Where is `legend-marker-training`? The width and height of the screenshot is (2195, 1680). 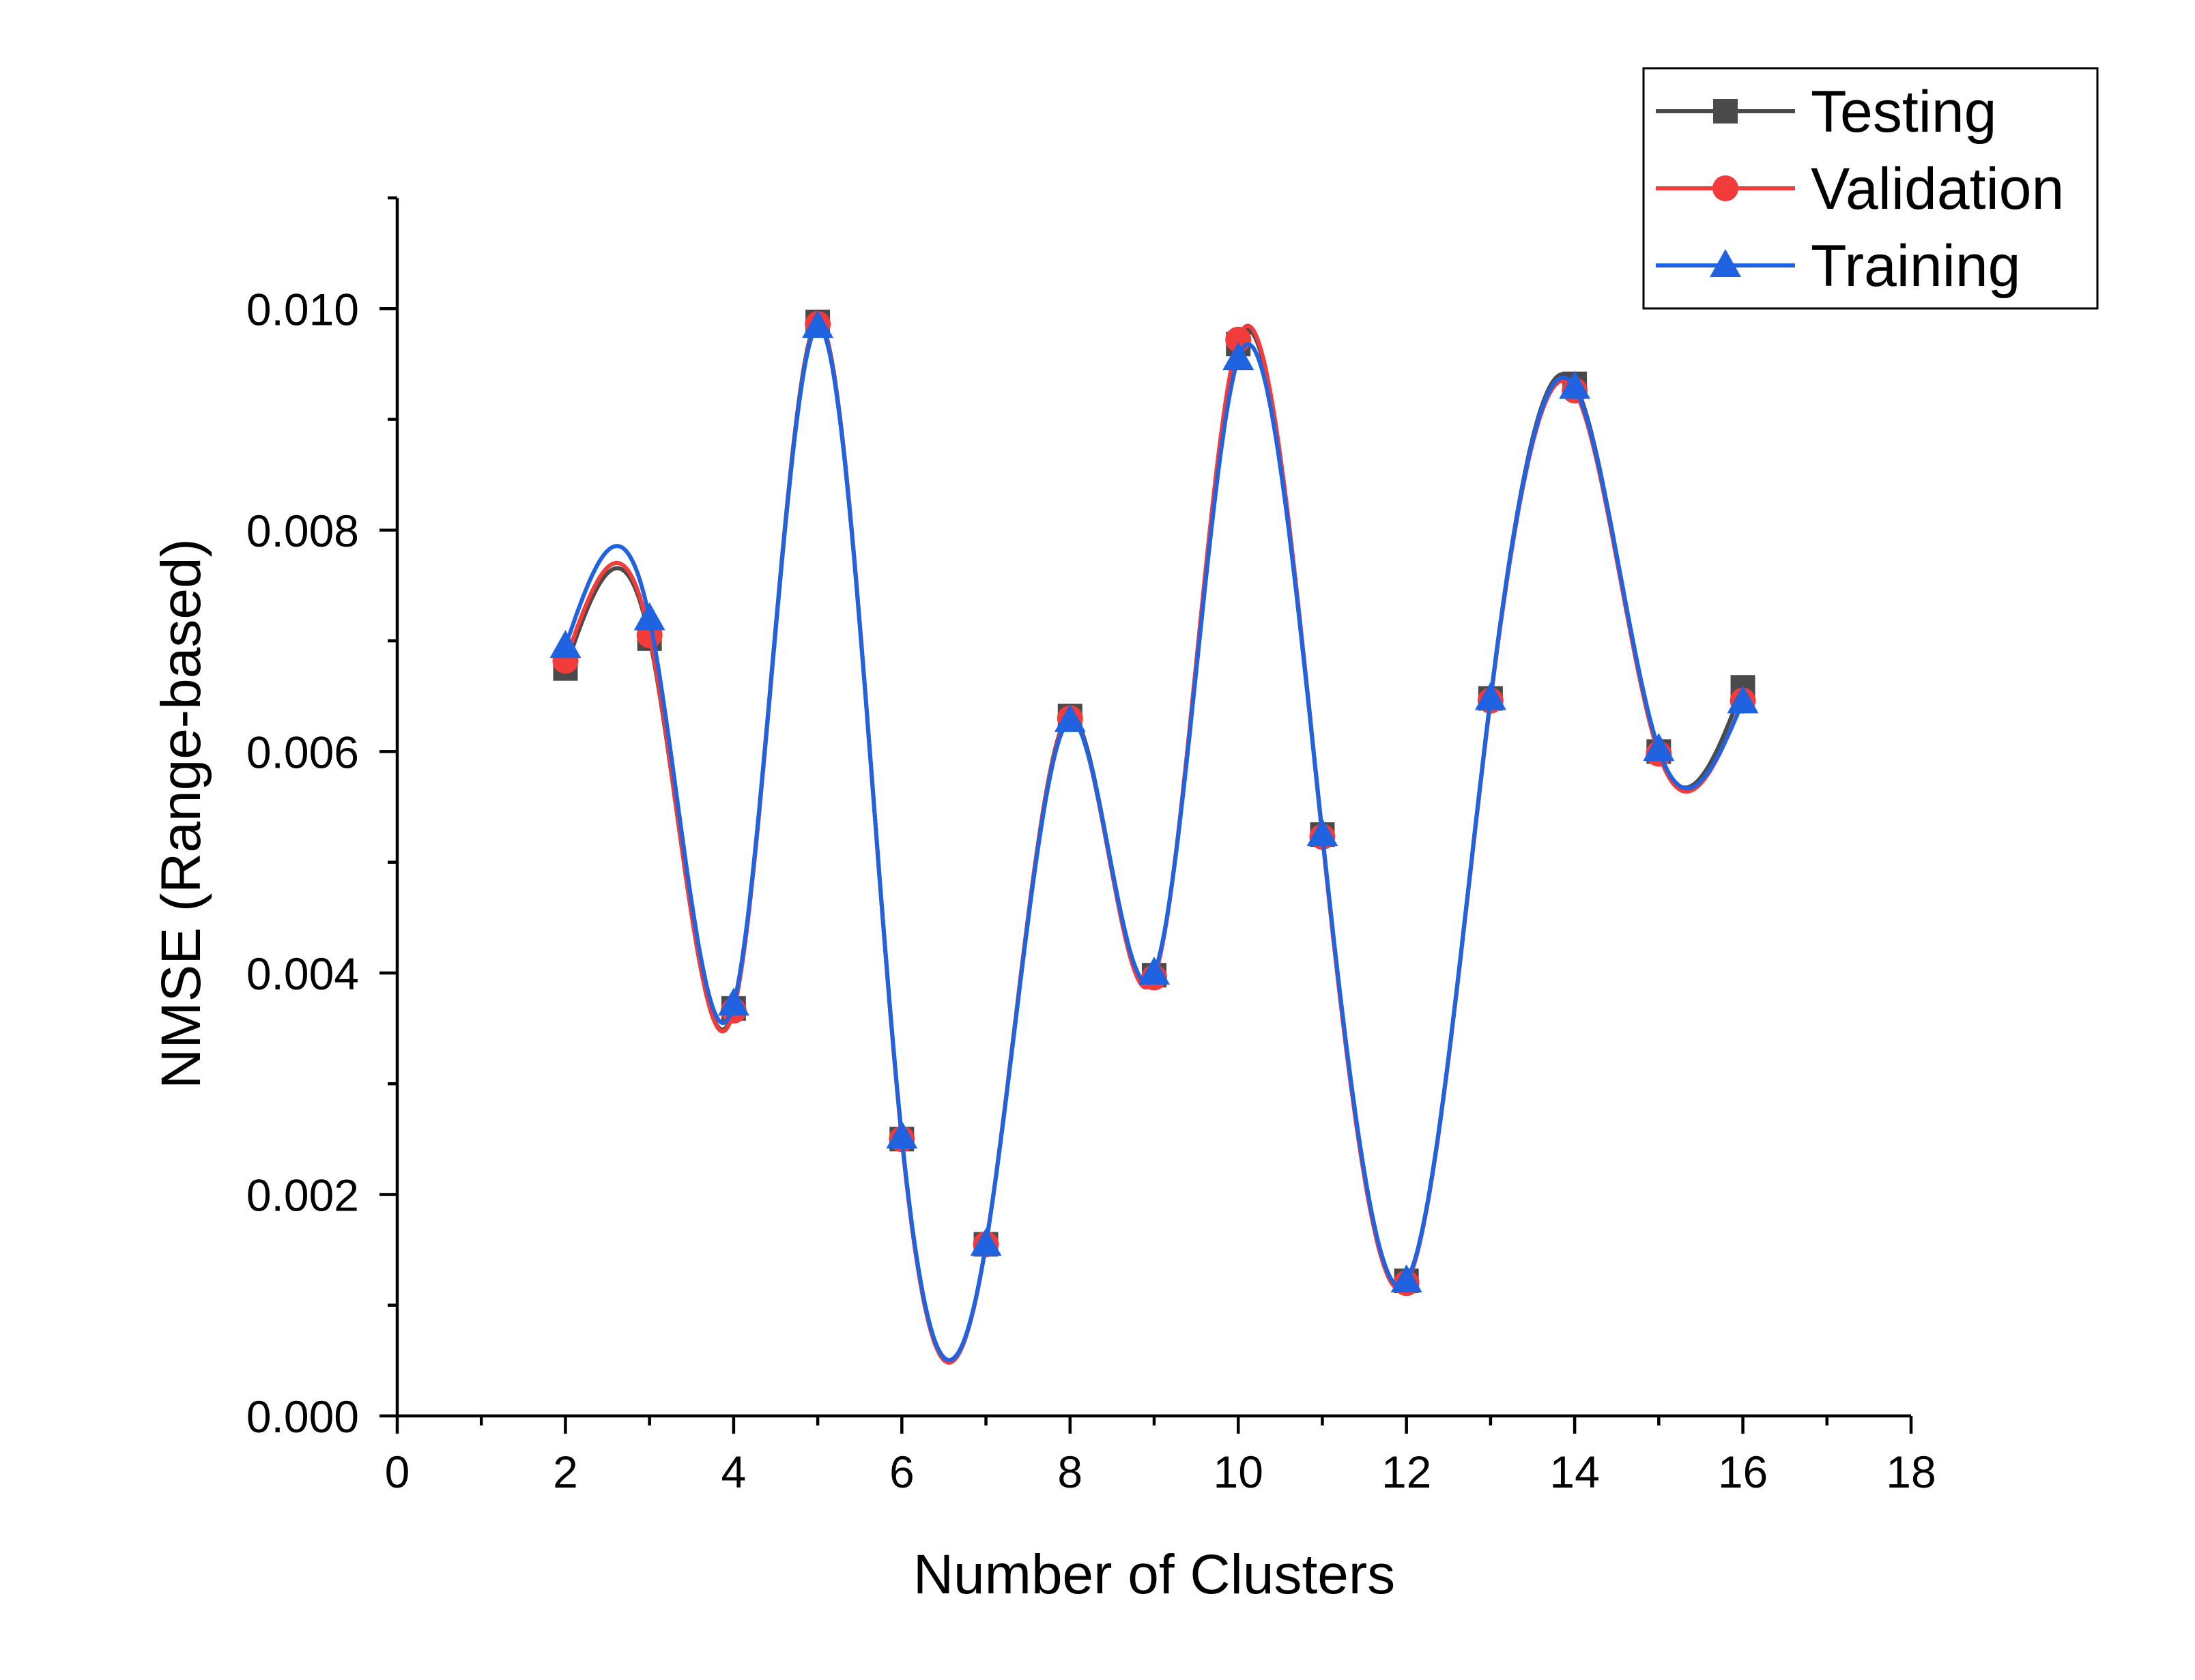
legend-marker-training is located at coordinates (1725, 263).